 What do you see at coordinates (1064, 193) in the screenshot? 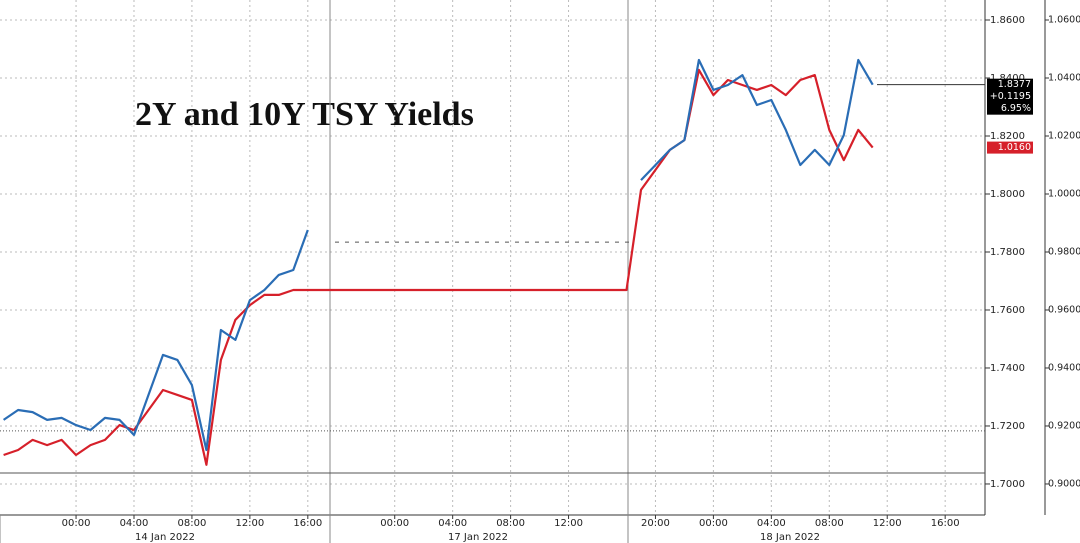
I see `y2-tick-label: 1.0000` at bounding box center [1064, 193].